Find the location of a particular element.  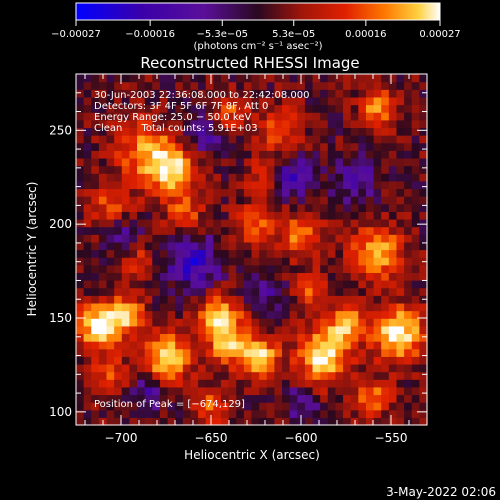

timestamp: 3-May-2022 02:06 is located at coordinates (441, 492).